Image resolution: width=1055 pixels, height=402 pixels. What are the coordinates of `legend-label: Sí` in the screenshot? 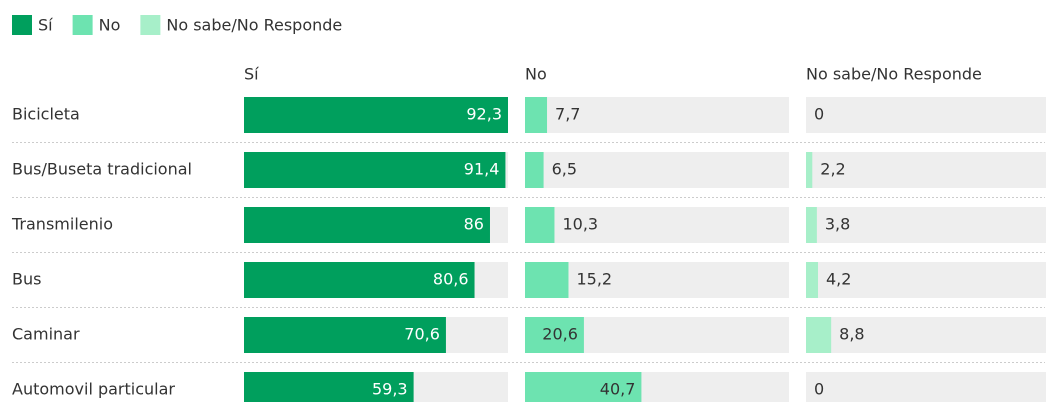 It's located at (45, 25).